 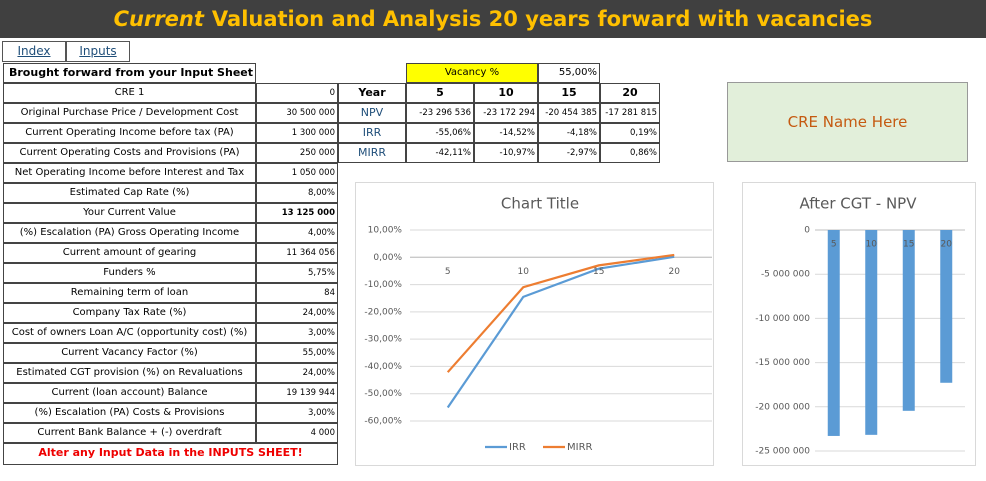 What do you see at coordinates (34, 51) in the screenshot?
I see `tab: Index` at bounding box center [34, 51].